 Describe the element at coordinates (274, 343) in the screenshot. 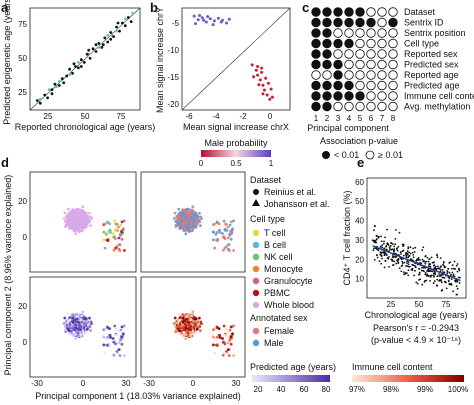

I see `legend-sex-male: Male` at that location.